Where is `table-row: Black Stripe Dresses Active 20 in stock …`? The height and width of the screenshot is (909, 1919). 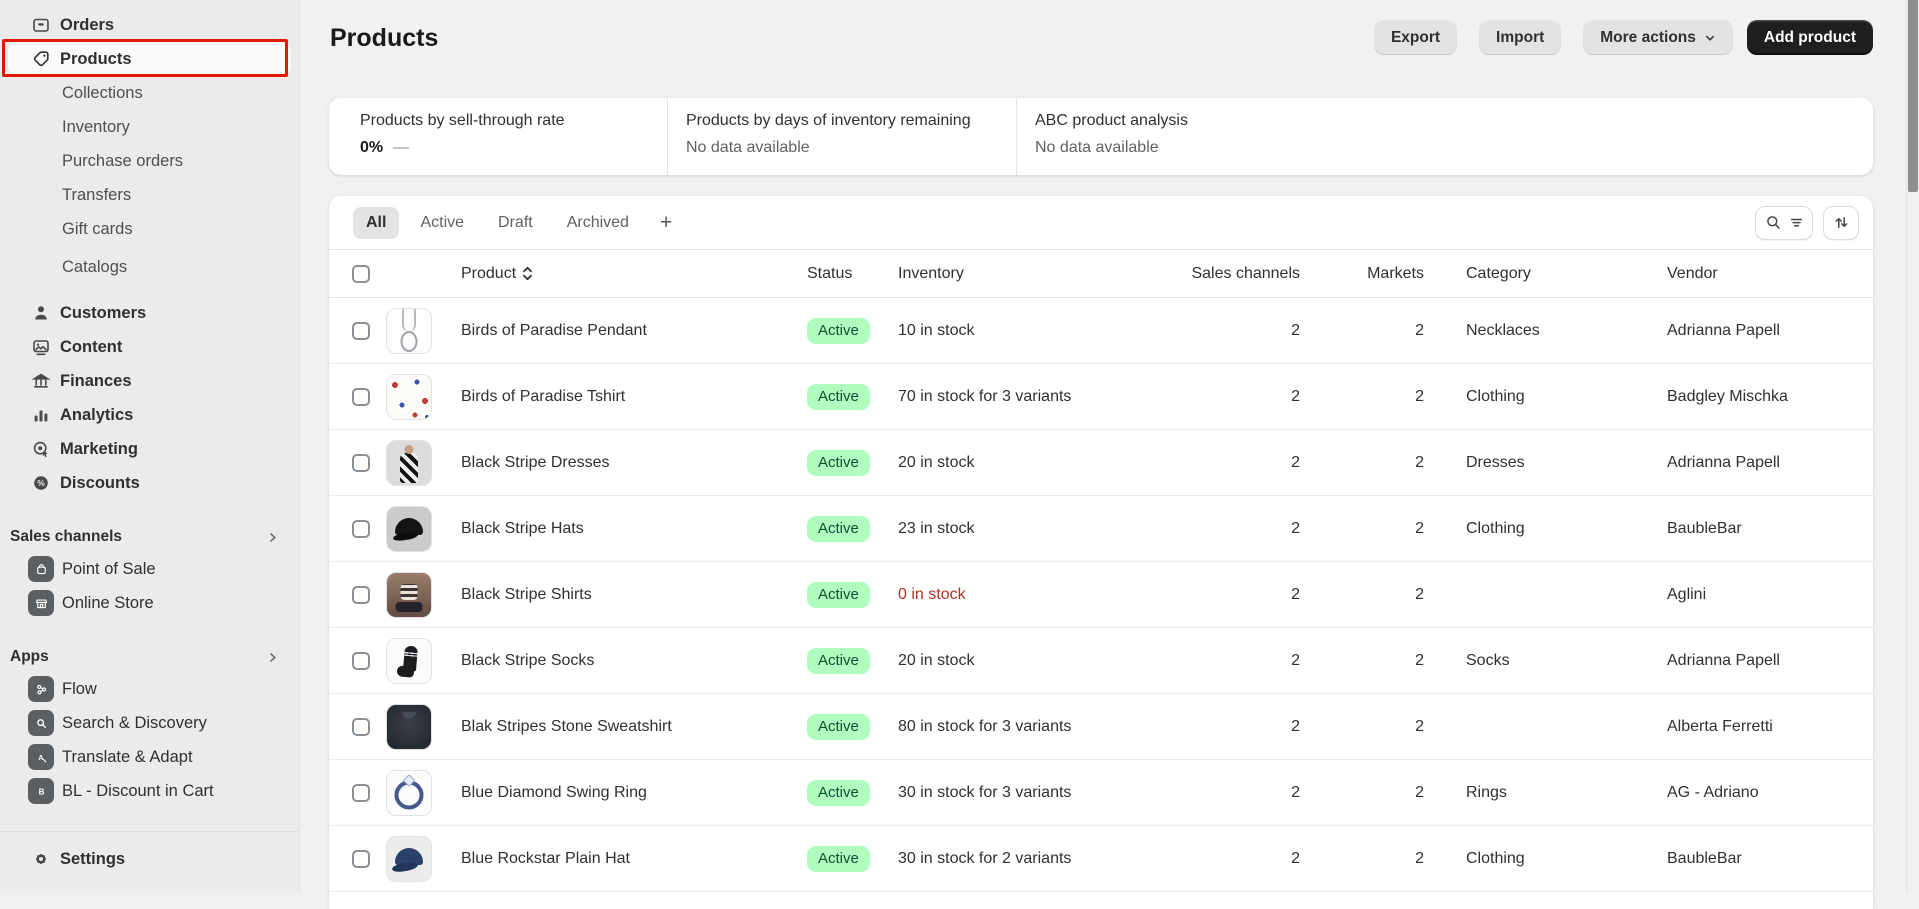
table-row: Black Stripe Dresses Active 20 in stock … is located at coordinates (1101, 463).